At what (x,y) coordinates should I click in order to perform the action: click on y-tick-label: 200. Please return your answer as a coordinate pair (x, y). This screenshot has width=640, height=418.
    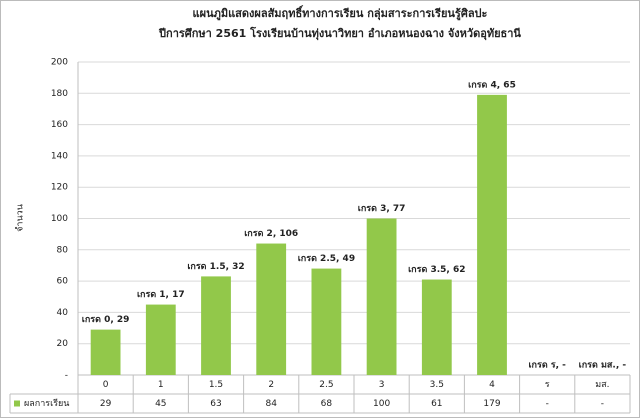
    Looking at the image, I should click on (59, 63).